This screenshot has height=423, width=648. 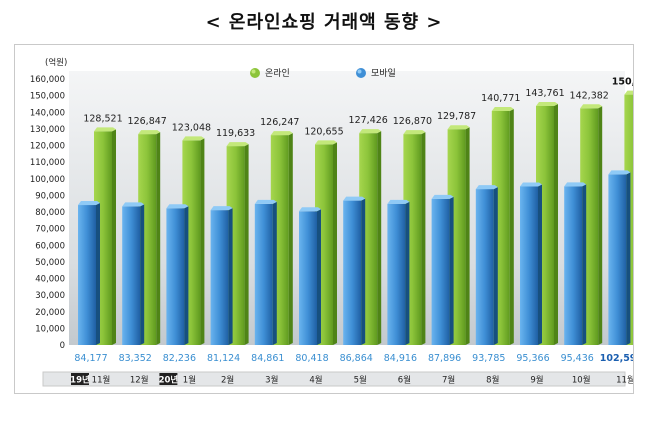 What do you see at coordinates (311, 358) in the screenshot?
I see `mobile-value-label: 80,418` at bounding box center [311, 358].